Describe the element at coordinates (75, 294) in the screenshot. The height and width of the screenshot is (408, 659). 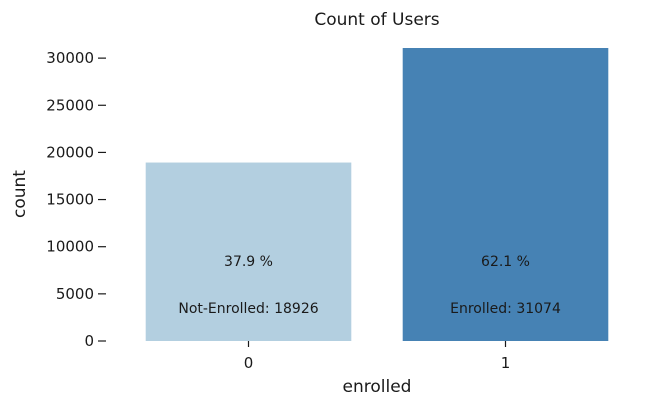
I see `y-tick-label: 5000` at that location.